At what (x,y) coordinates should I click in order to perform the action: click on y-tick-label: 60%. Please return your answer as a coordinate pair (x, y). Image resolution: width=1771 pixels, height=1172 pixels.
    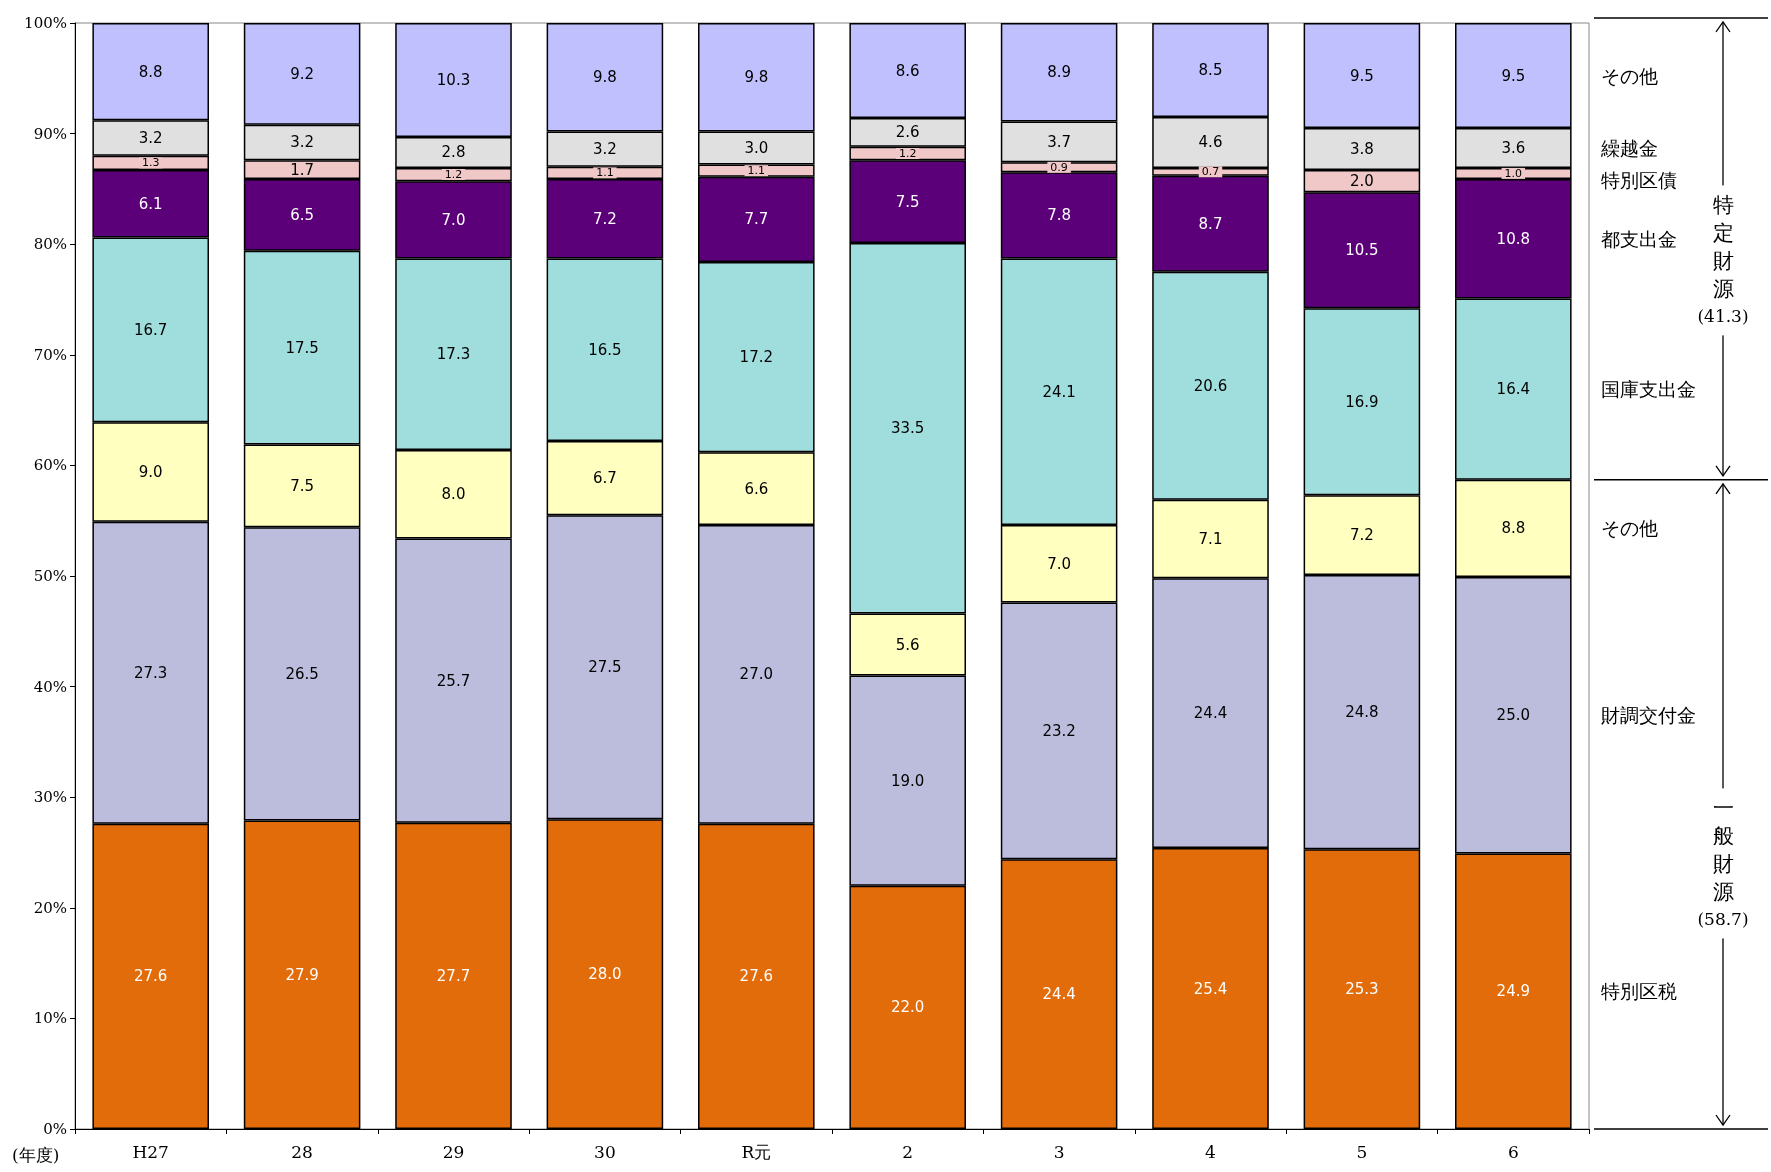
    Looking at the image, I should click on (50, 465).